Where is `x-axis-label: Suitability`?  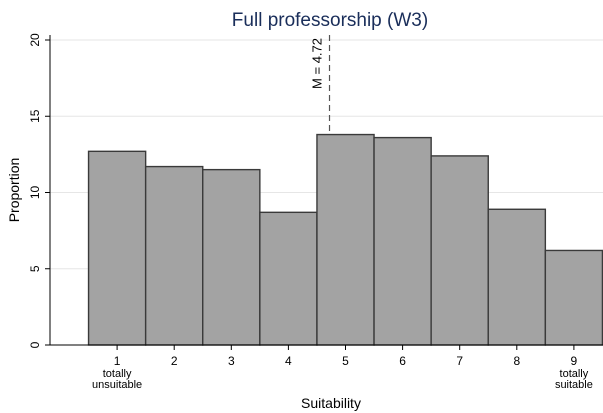
x-axis-label: Suitability is located at coordinates (331, 403).